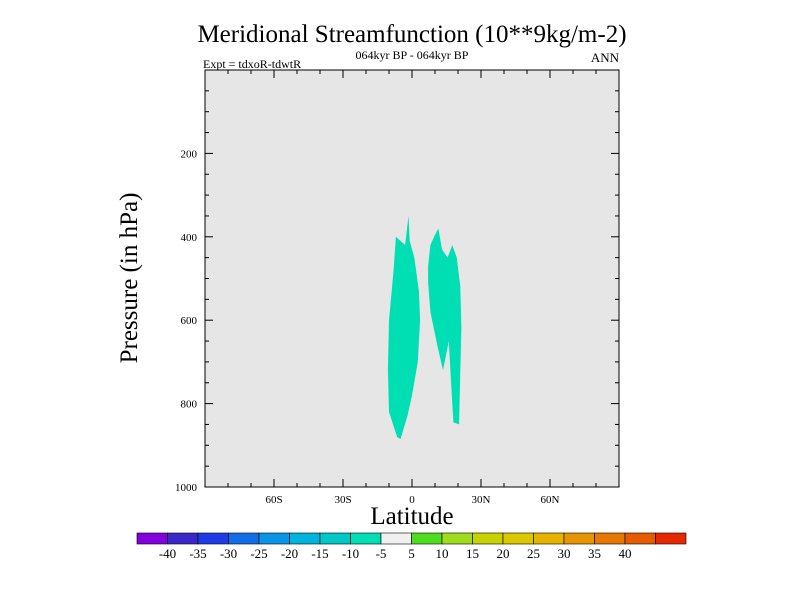 The width and height of the screenshot is (800, 600). What do you see at coordinates (481, 500) in the screenshot?
I see `x-tick-label: 30N` at bounding box center [481, 500].